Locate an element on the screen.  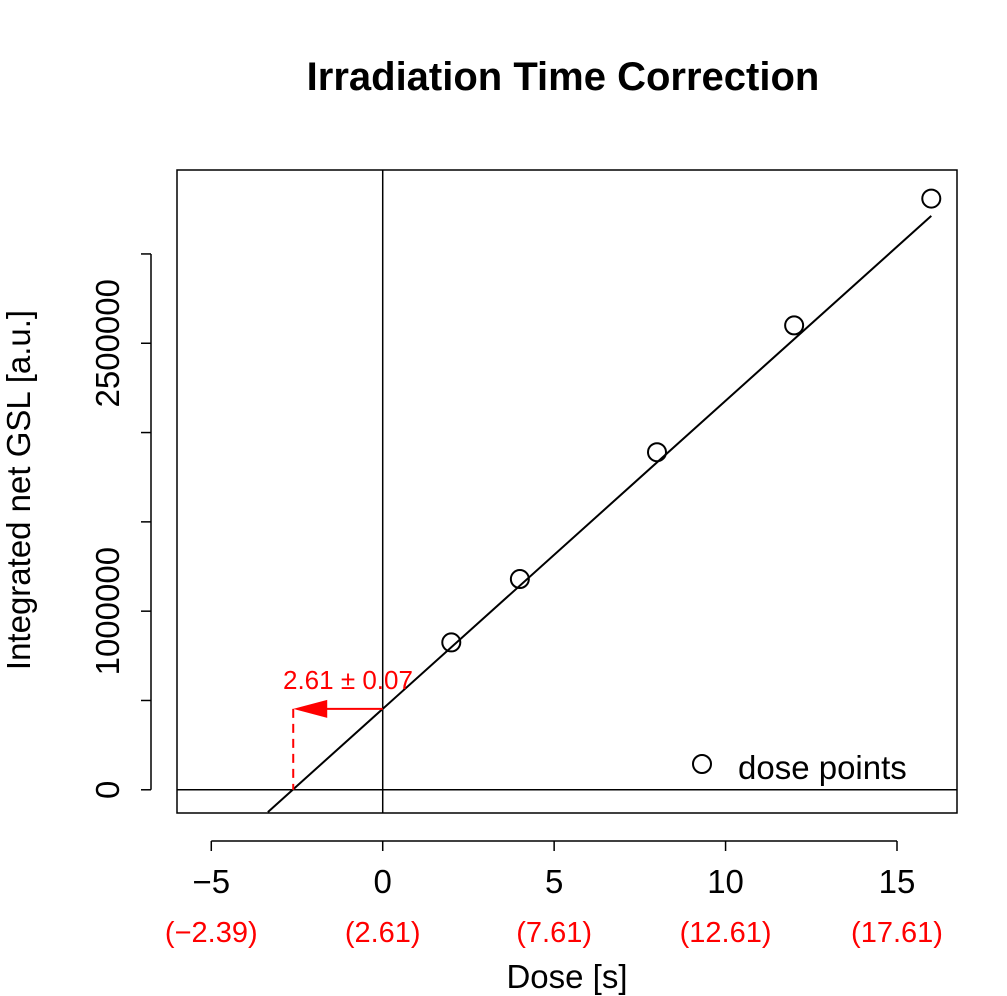
x-tick-label: 5 is located at coordinates (554, 881).